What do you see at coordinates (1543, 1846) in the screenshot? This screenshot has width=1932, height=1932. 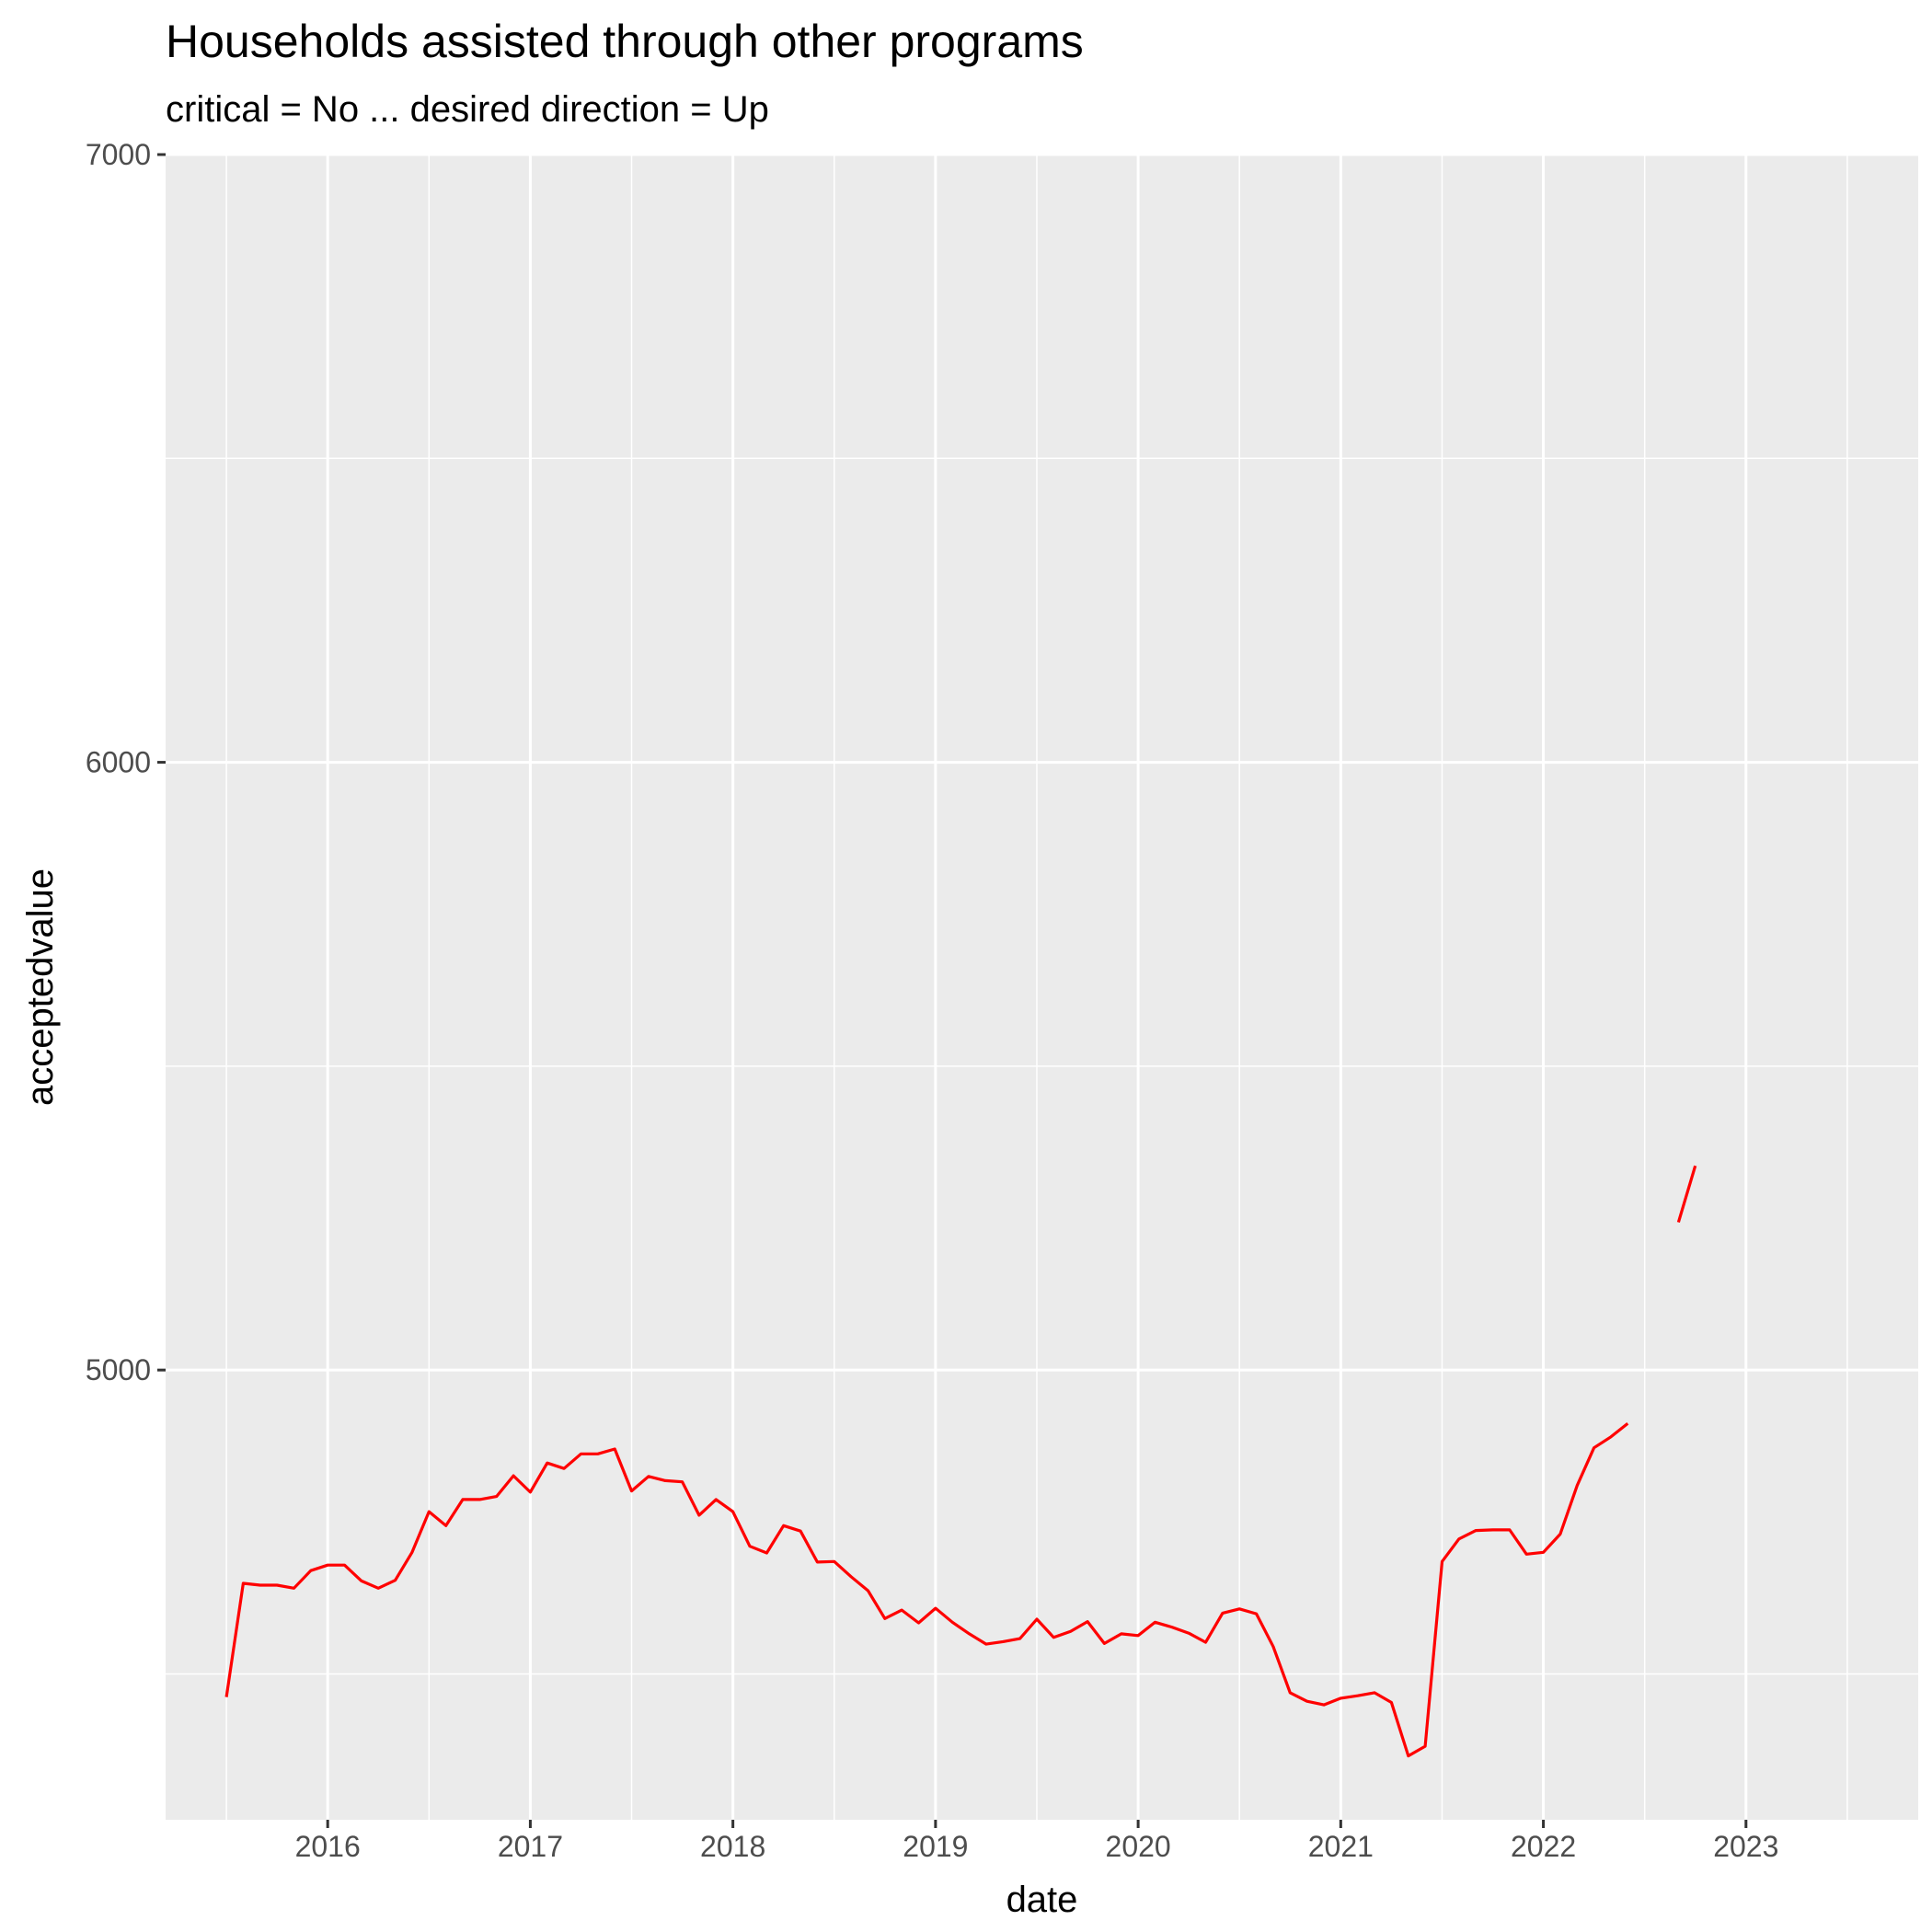 I see `x-tick-label: 2022` at bounding box center [1543, 1846].